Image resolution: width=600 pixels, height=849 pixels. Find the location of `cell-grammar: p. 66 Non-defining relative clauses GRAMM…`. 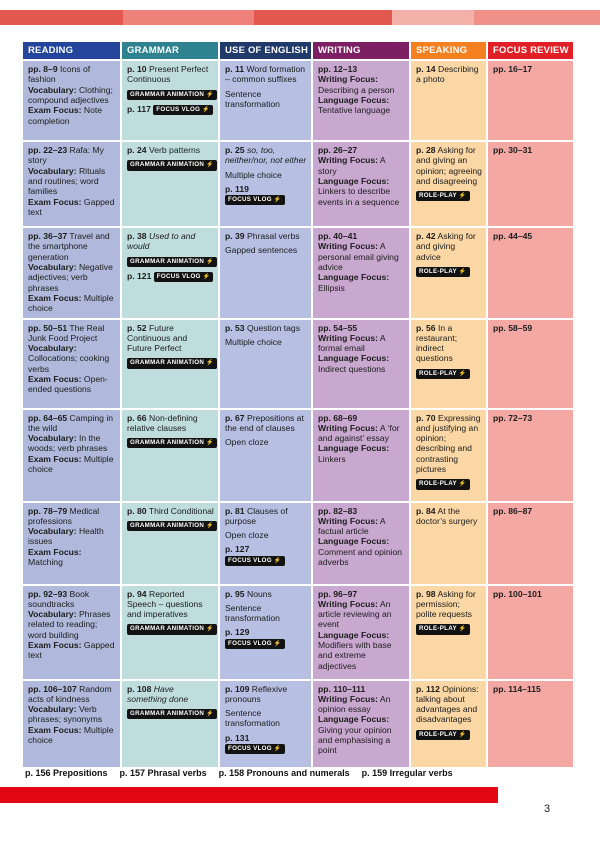

cell-grammar: p. 66 Non-defining relative clauses GRAMM… is located at coordinates (170, 455).